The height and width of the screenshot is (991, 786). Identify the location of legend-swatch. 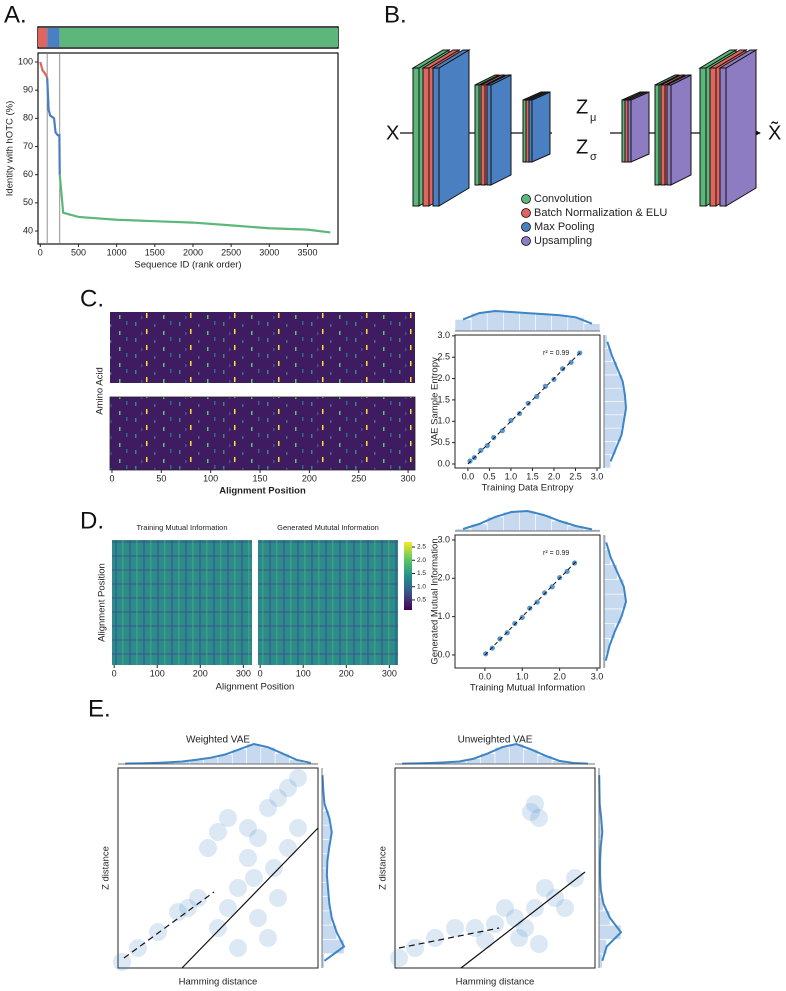
(526, 213).